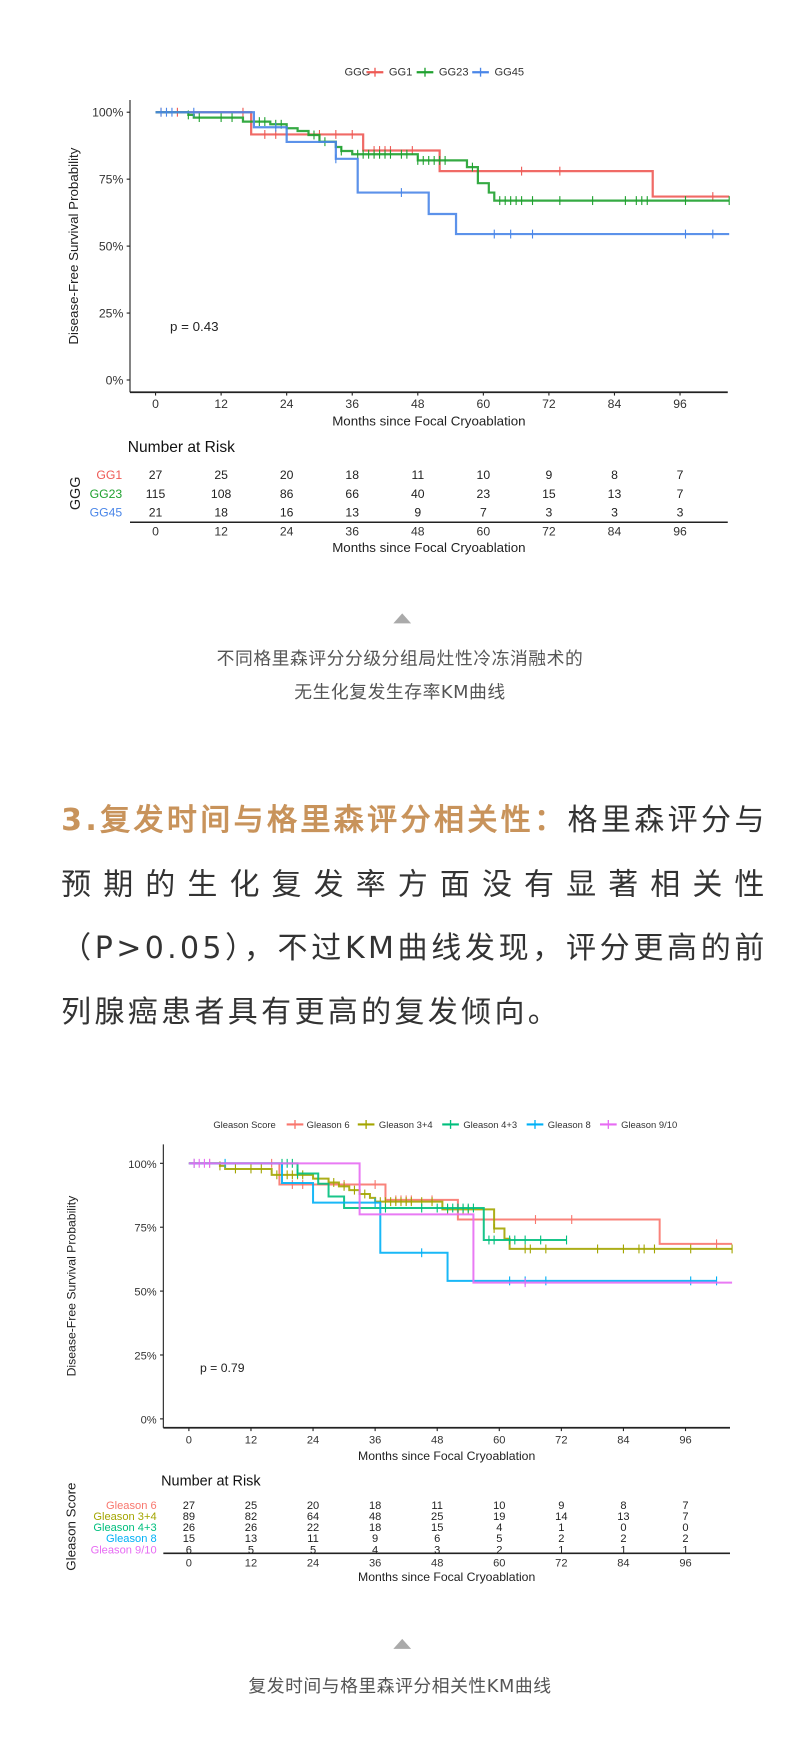 This screenshot has height=1739, width=800. I want to click on risk-count: 86, so click(287, 494).